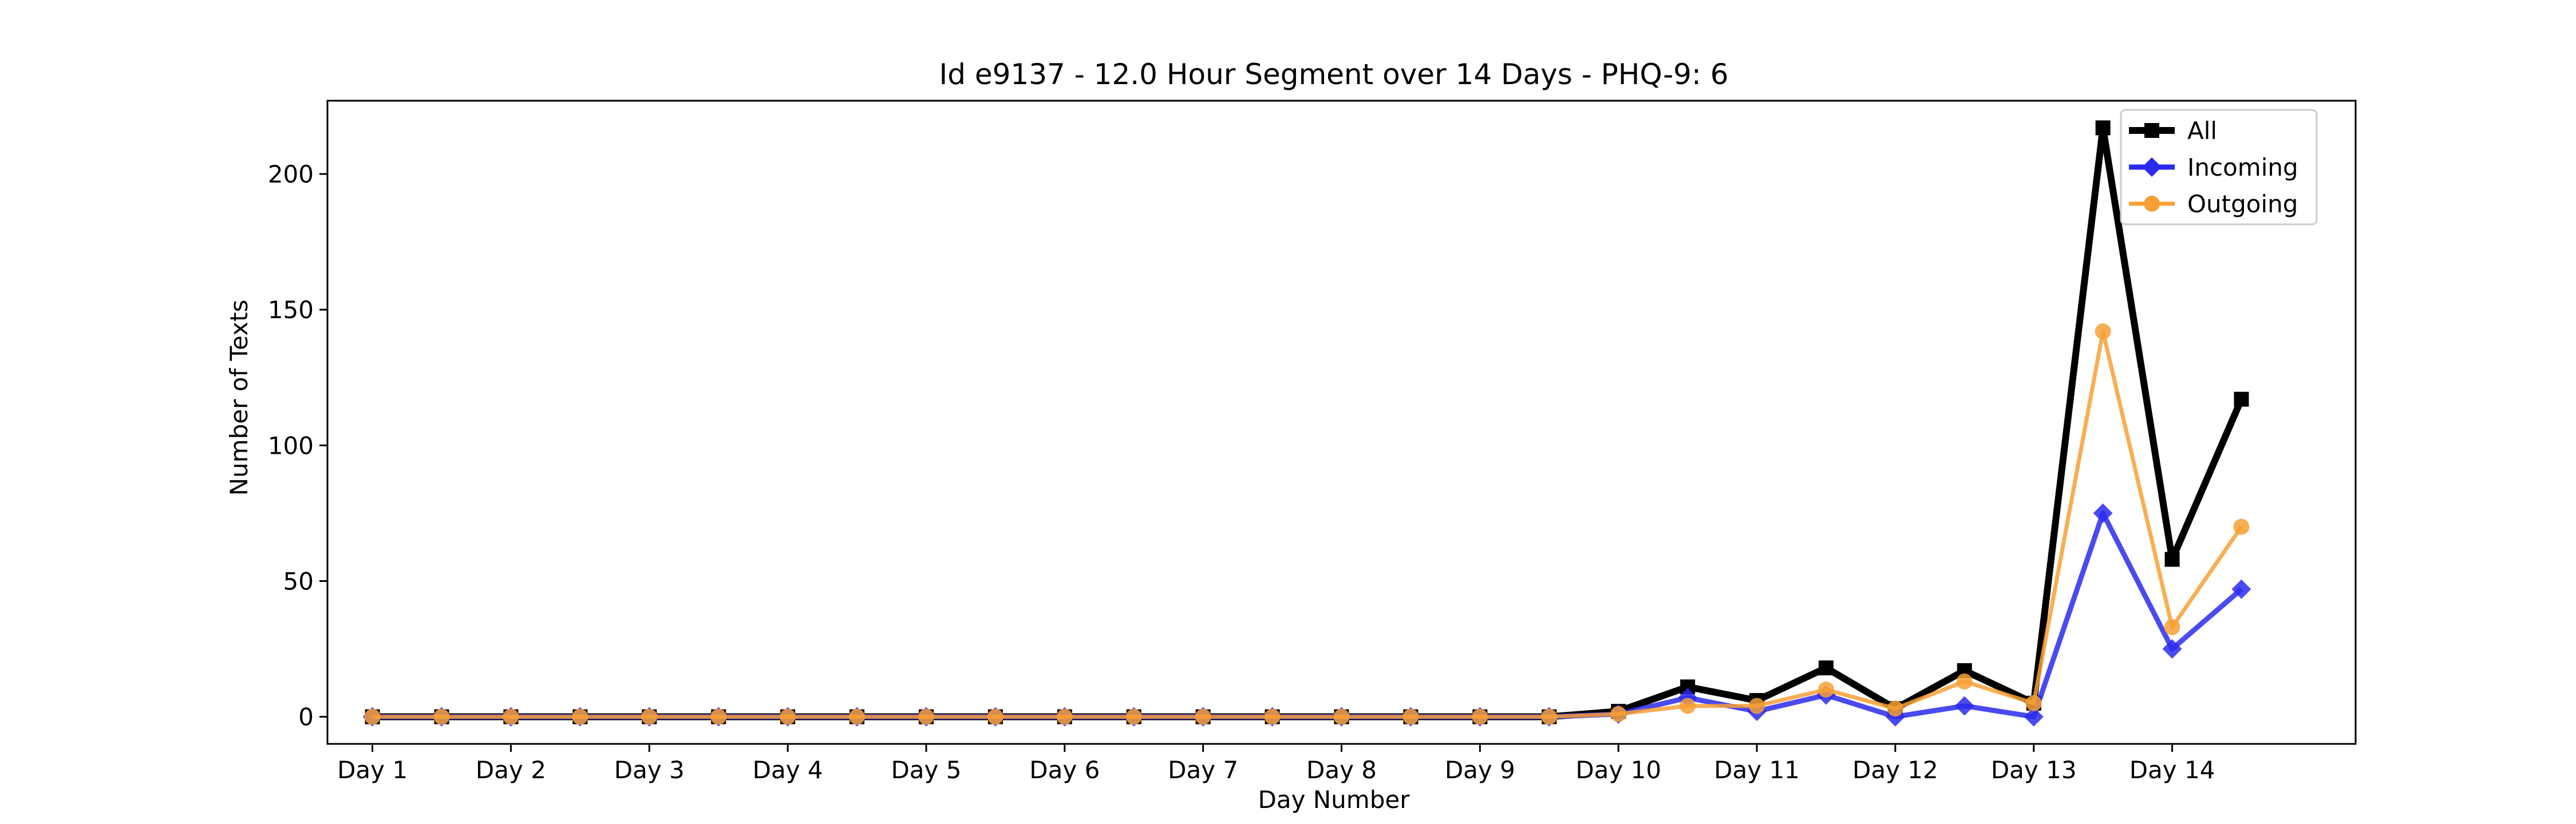 The height and width of the screenshot is (824, 2576). What do you see at coordinates (1480, 770) in the screenshot?
I see `x-tick-label: Day 9` at bounding box center [1480, 770].